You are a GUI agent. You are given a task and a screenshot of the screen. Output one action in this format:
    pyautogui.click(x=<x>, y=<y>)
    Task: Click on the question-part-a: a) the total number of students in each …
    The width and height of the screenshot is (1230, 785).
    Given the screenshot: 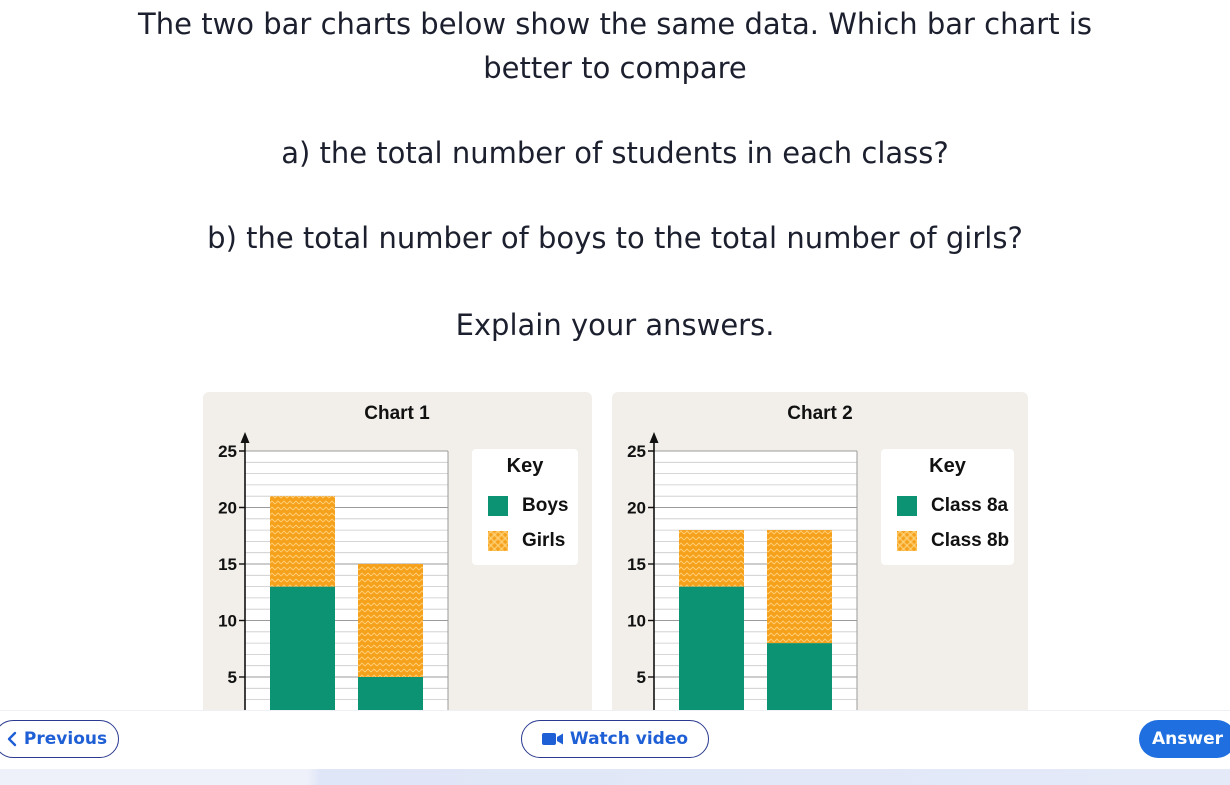 What is the action you would take?
    pyautogui.click(x=615, y=153)
    